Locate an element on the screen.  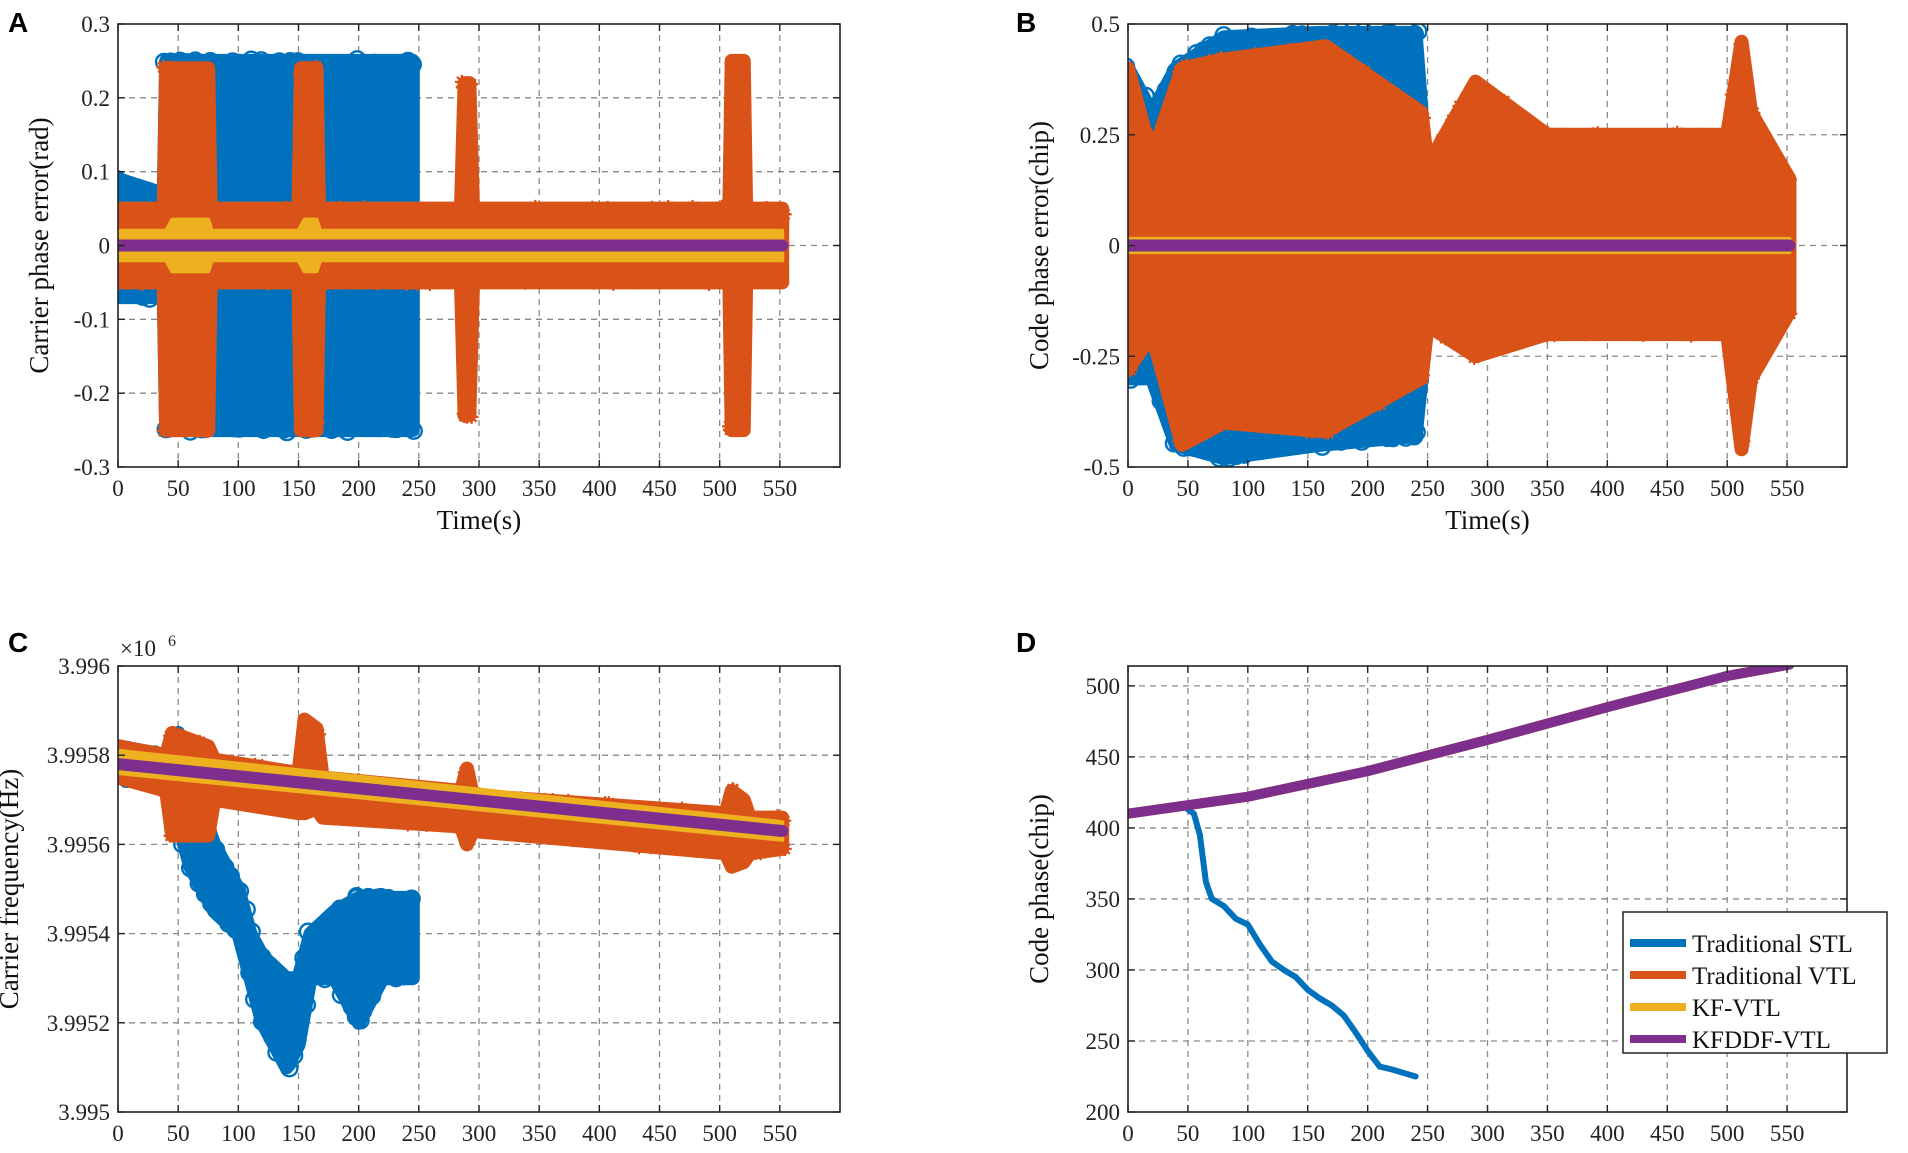
axis-multiplier: ×10 is located at coordinates (138, 648).